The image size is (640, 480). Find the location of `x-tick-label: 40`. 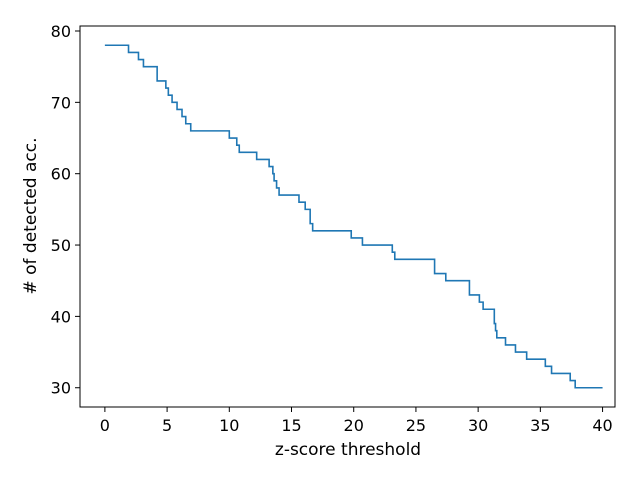

x-tick-label: 40 is located at coordinates (602, 425).